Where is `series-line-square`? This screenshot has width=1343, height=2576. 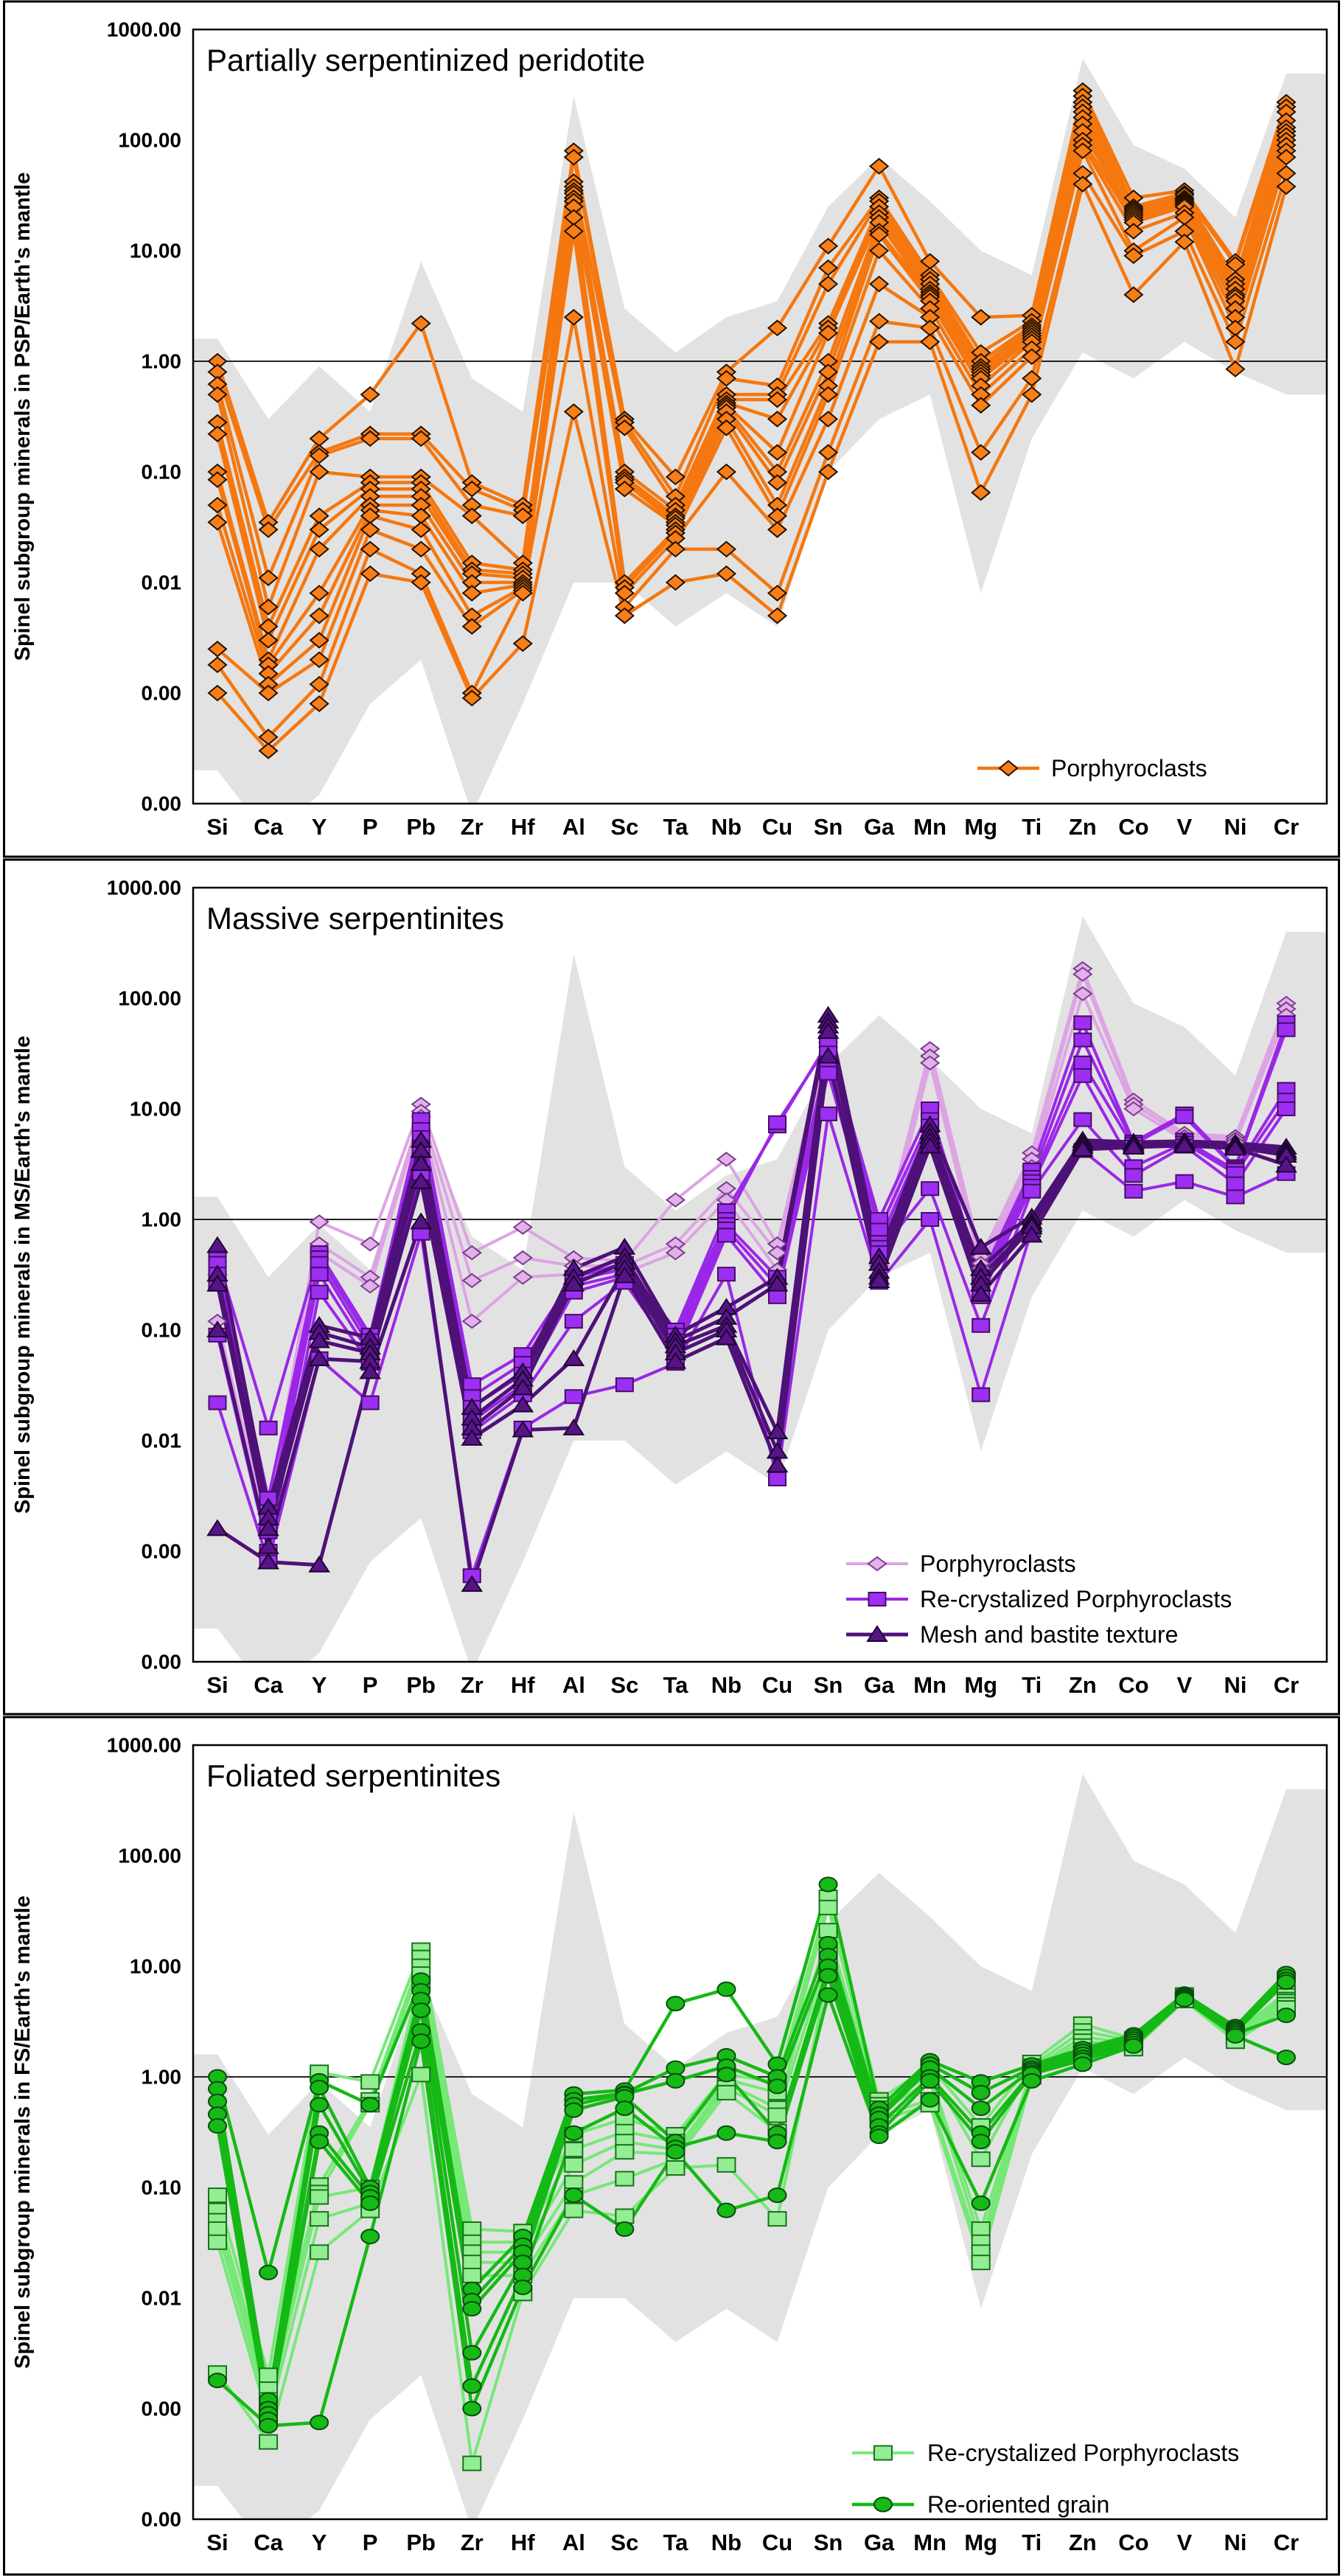
series-line-square is located at coordinates (752, 2137).